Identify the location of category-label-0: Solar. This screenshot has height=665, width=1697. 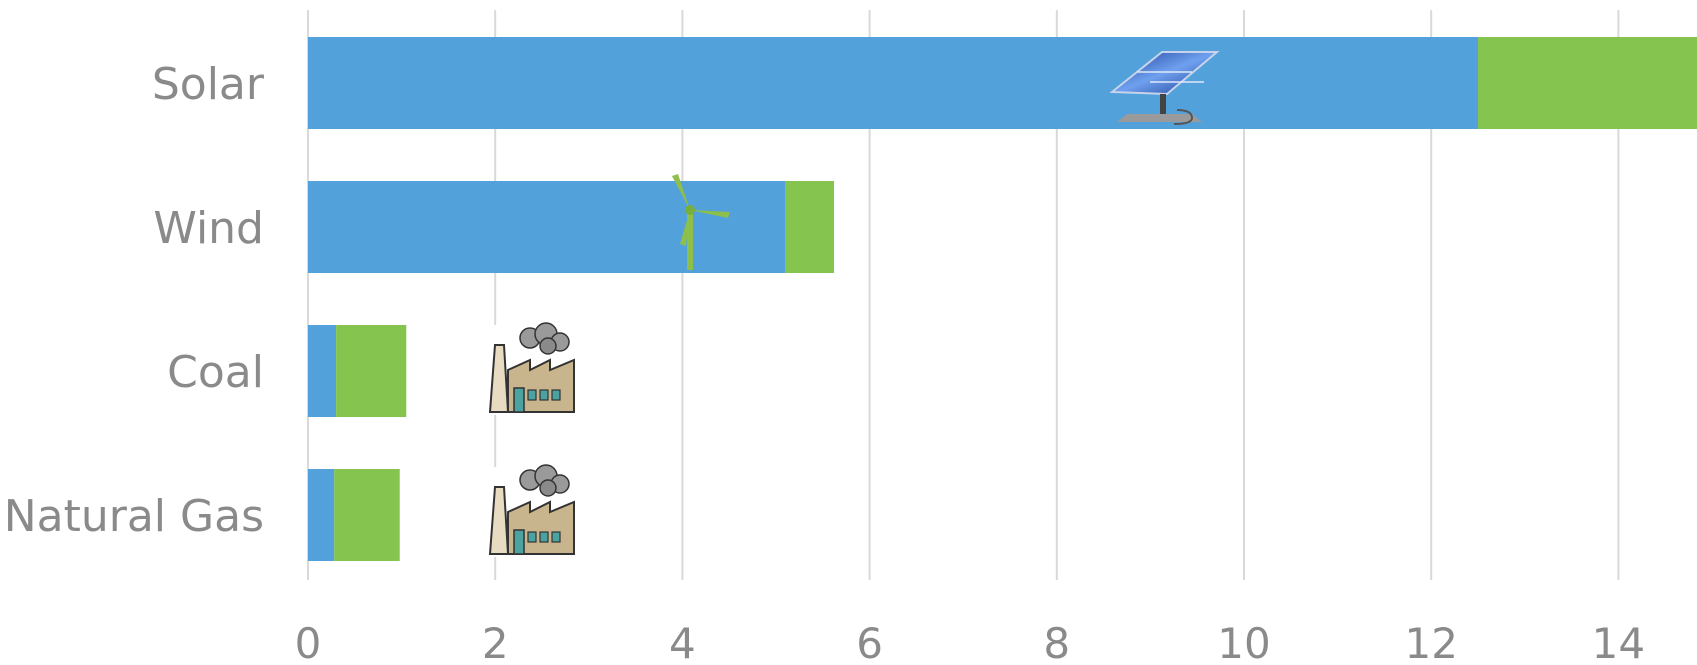
(208, 84).